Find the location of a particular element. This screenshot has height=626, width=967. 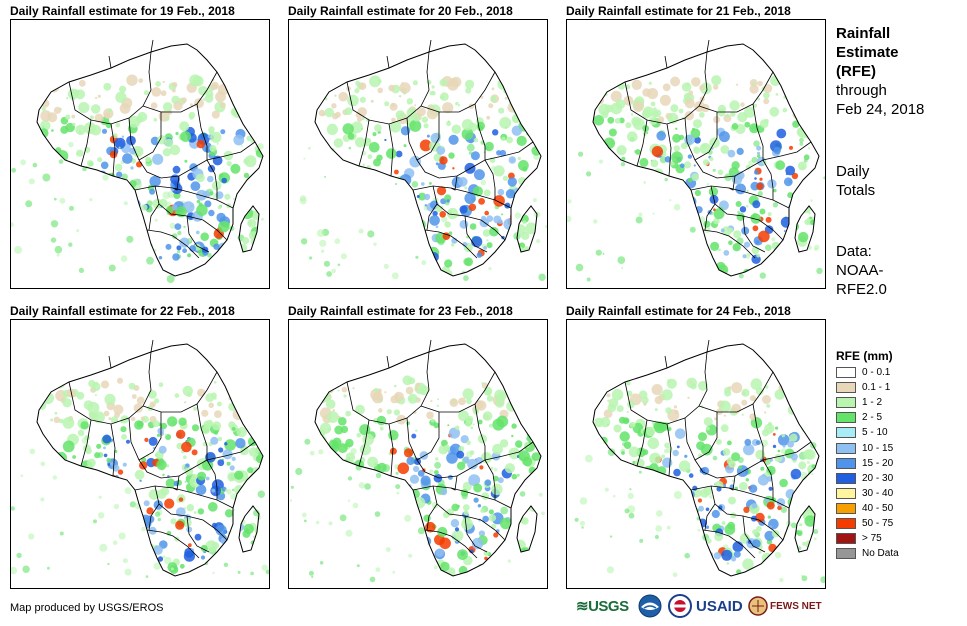

rainfall-map is located at coordinates (140, 454).